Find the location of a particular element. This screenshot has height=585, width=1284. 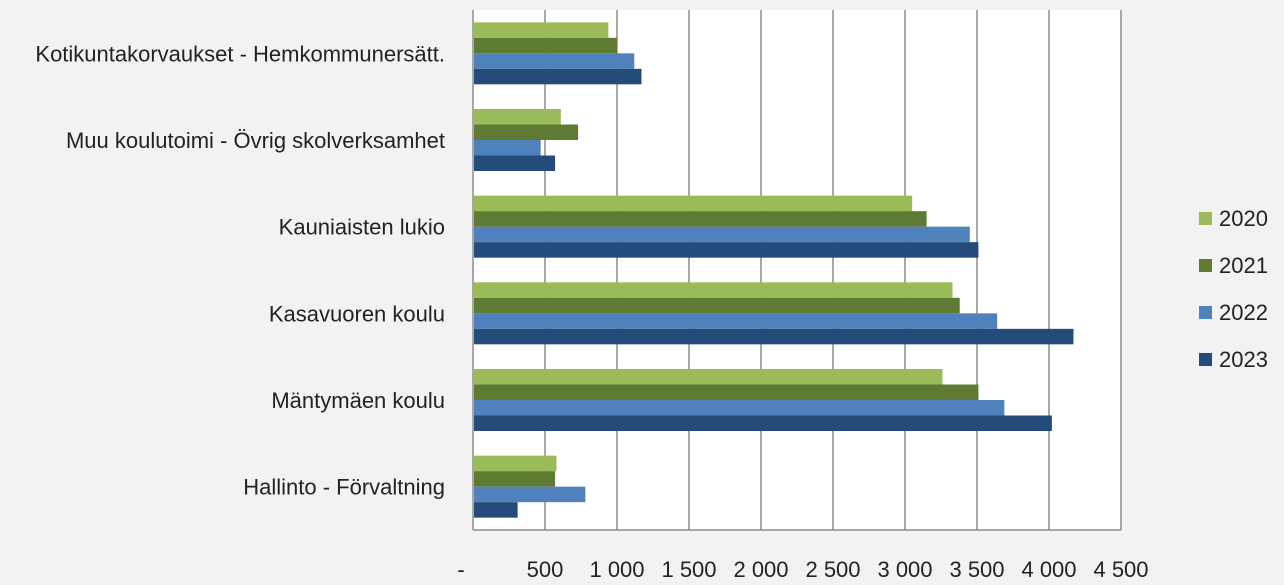

x-tick-label: 4 500 is located at coordinates (1120, 568).